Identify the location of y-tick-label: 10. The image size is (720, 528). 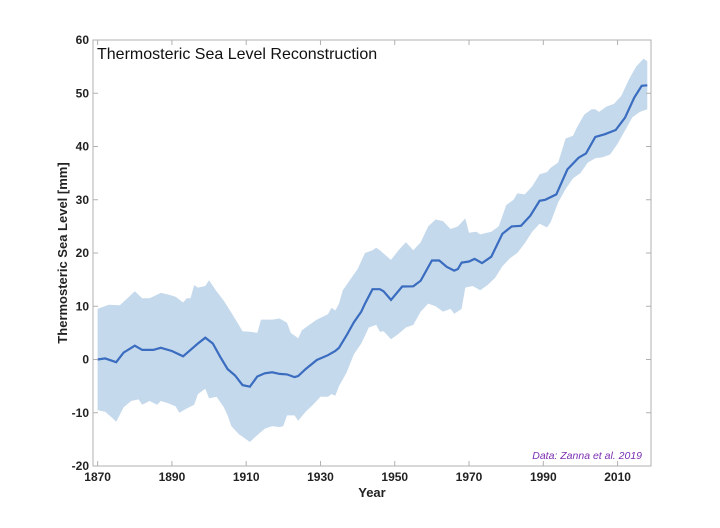
(83, 306).